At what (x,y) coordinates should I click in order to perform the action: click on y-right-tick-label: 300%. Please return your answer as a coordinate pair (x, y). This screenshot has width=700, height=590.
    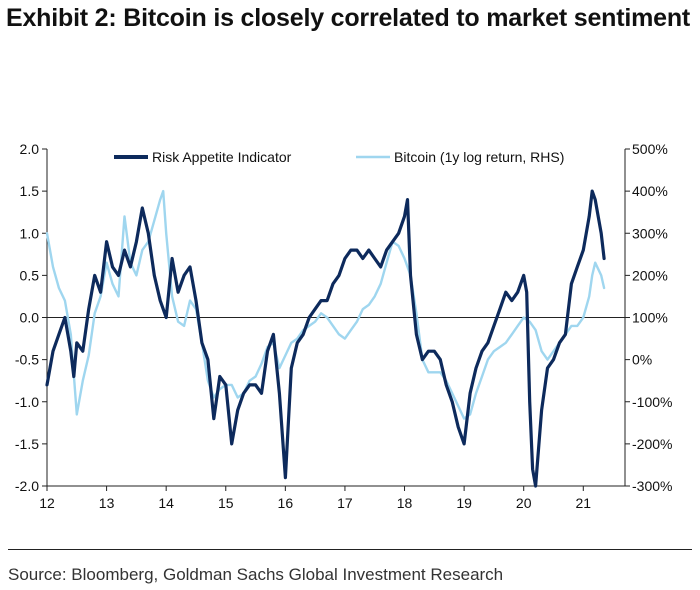
    Looking at the image, I should click on (650, 233).